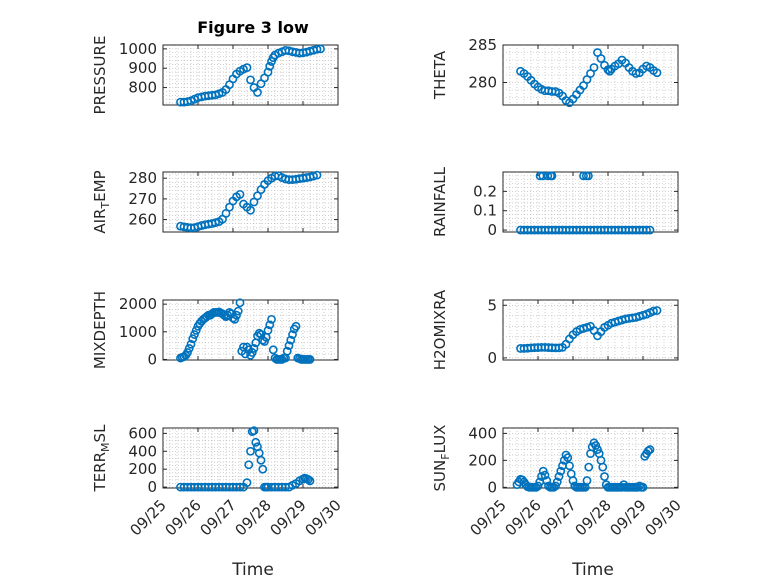  What do you see at coordinates (142, 68) in the screenshot?
I see `y-tick-label: 900` at bounding box center [142, 68].